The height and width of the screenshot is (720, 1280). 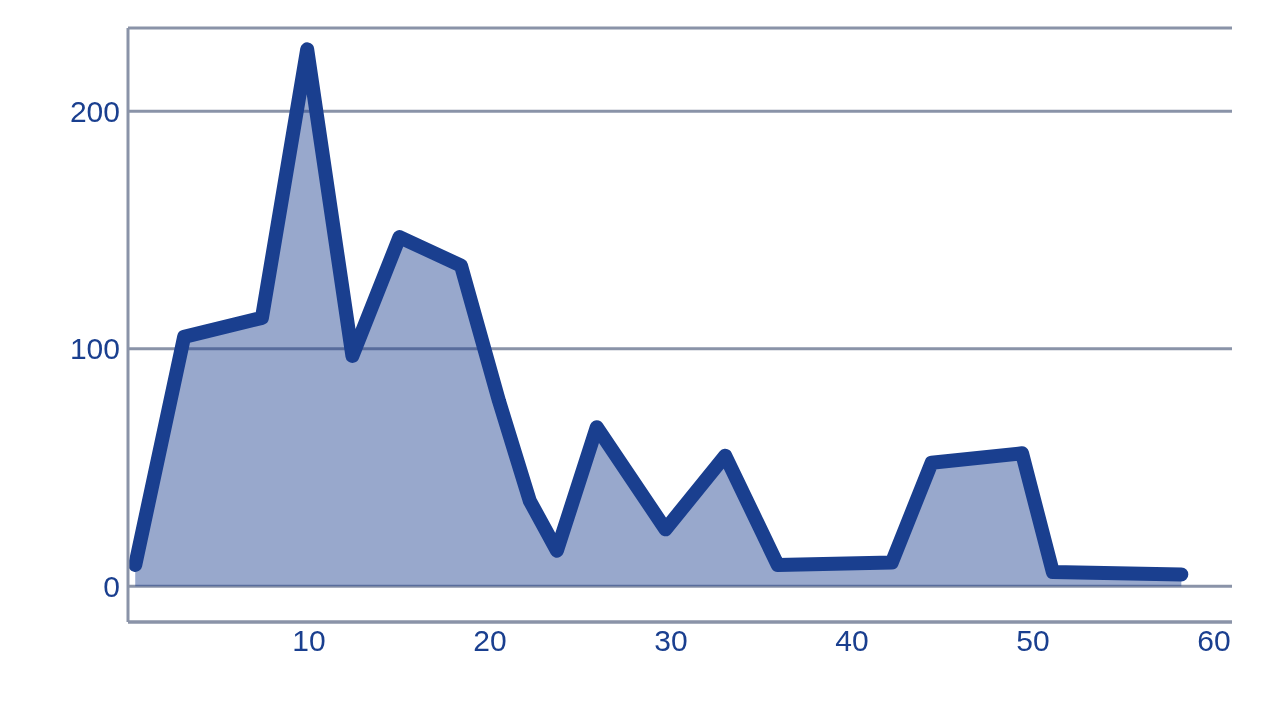 What do you see at coordinates (1033, 641) in the screenshot?
I see `x-tick-label: 50` at bounding box center [1033, 641].